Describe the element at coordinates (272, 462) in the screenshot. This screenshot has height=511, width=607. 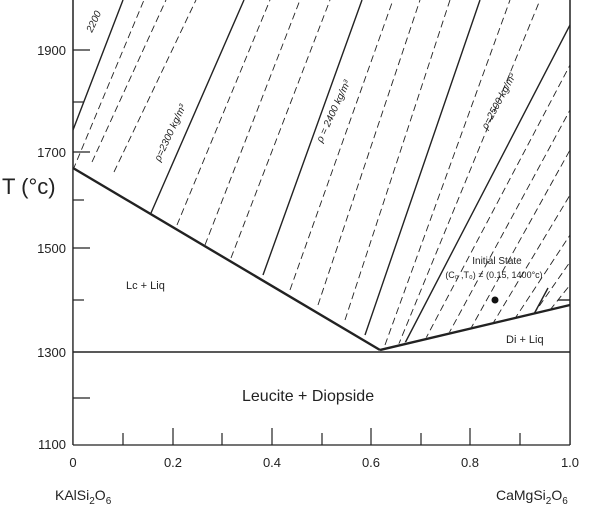
I see `x-tick-label-0-4: 0.4` at that location.